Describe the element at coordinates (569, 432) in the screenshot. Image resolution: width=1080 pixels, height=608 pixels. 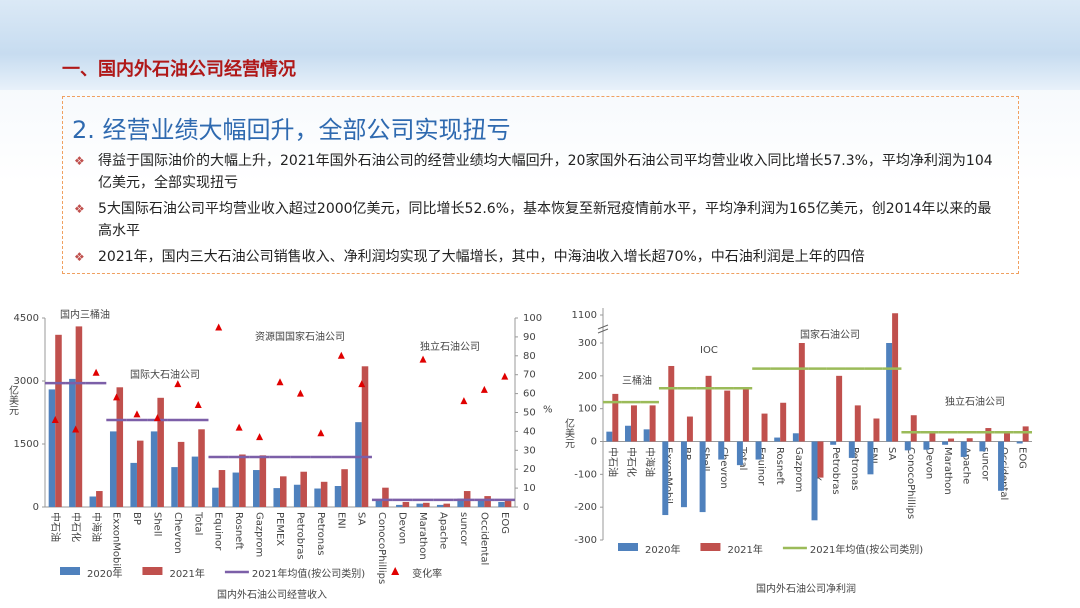
I see `y-axis-label: 亿美元` at that location.